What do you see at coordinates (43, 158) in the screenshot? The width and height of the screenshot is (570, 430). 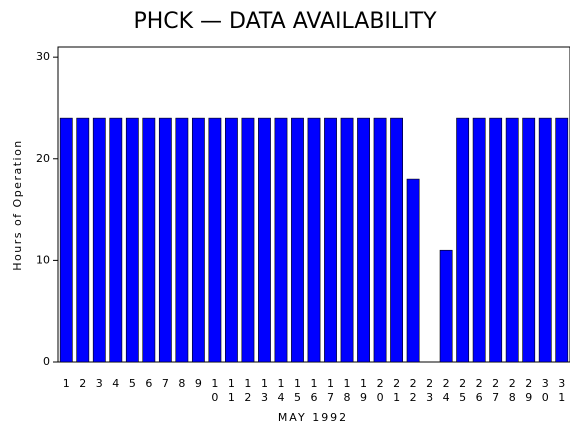 I see `y-tick-label: 20` at bounding box center [43, 158].